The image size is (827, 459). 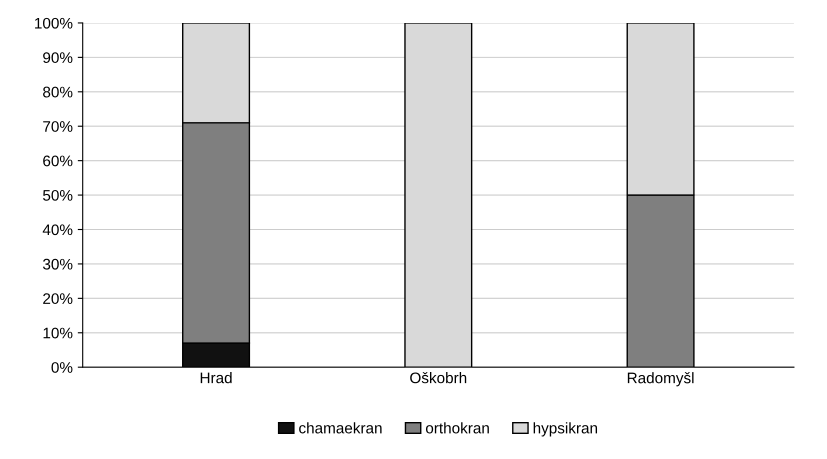 I want to click on y-tick-label: 30%, so click(x=57, y=264).